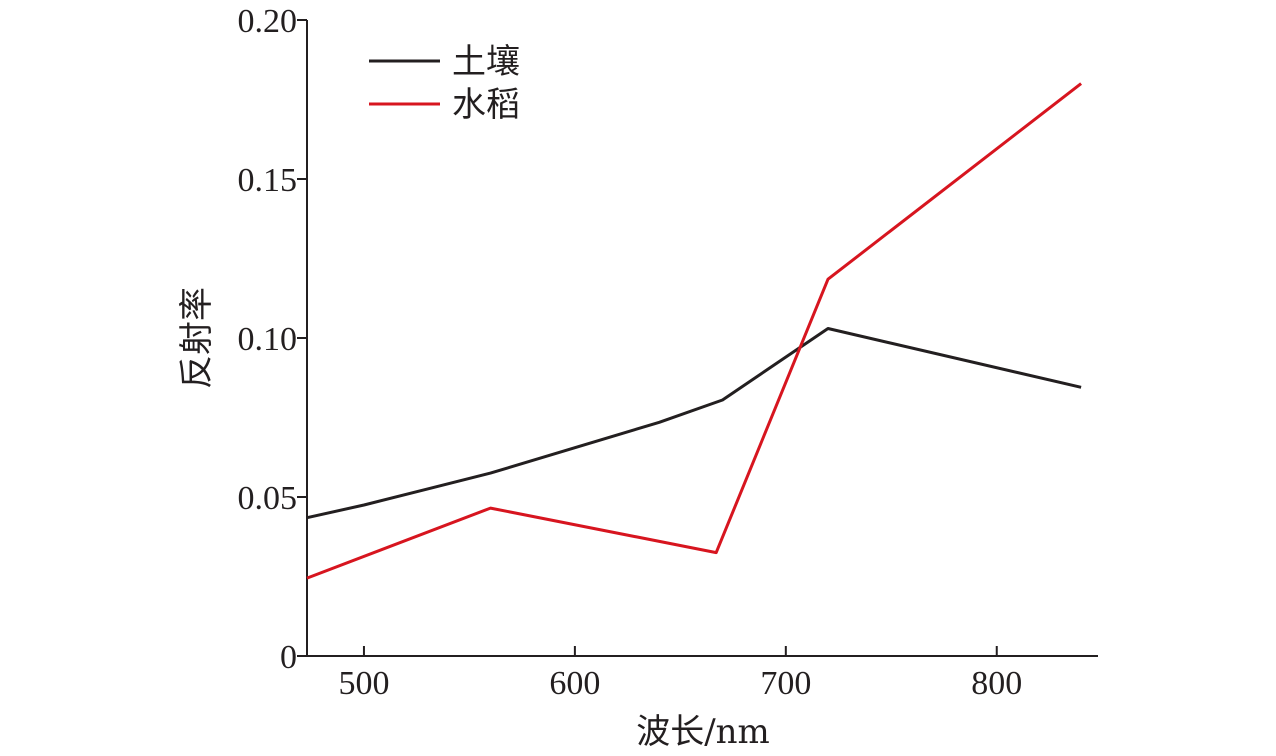 The height and width of the screenshot is (756, 1276). What do you see at coordinates (785, 683) in the screenshot?
I see `x-tick-label: 700` at bounding box center [785, 683].